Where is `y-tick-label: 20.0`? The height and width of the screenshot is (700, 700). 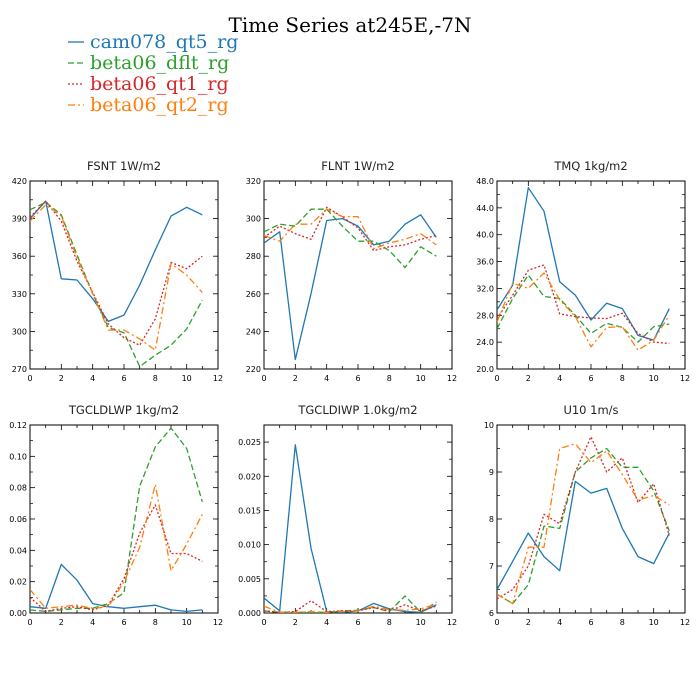 y-tick-label: 20.0 is located at coordinates (485, 369).